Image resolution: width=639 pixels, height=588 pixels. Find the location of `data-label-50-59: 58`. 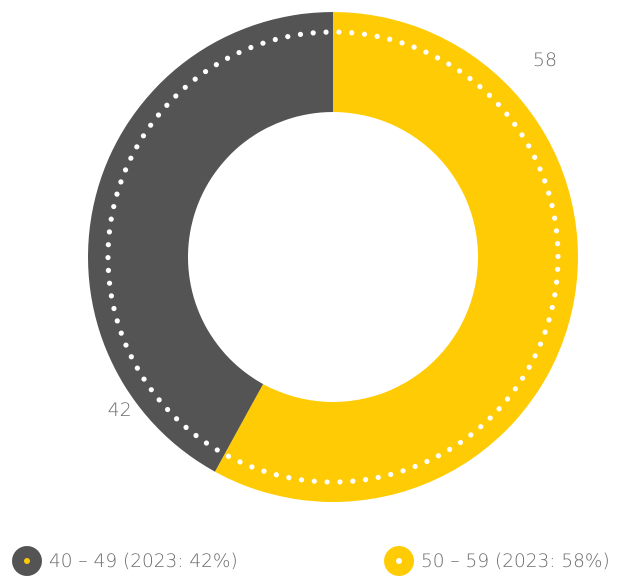

data-label-50-59: 58 is located at coordinates (545, 60).